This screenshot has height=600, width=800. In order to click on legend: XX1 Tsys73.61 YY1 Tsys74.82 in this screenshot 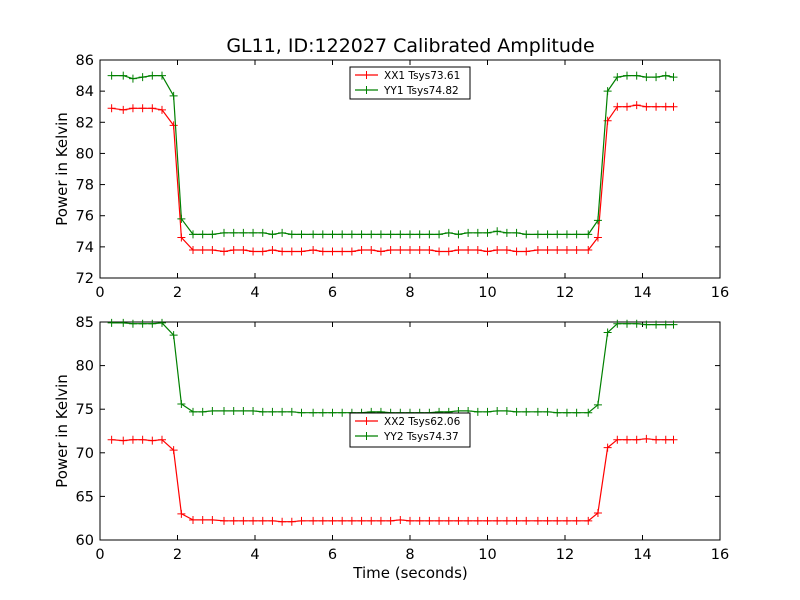, I will do `click(410, 83)`.